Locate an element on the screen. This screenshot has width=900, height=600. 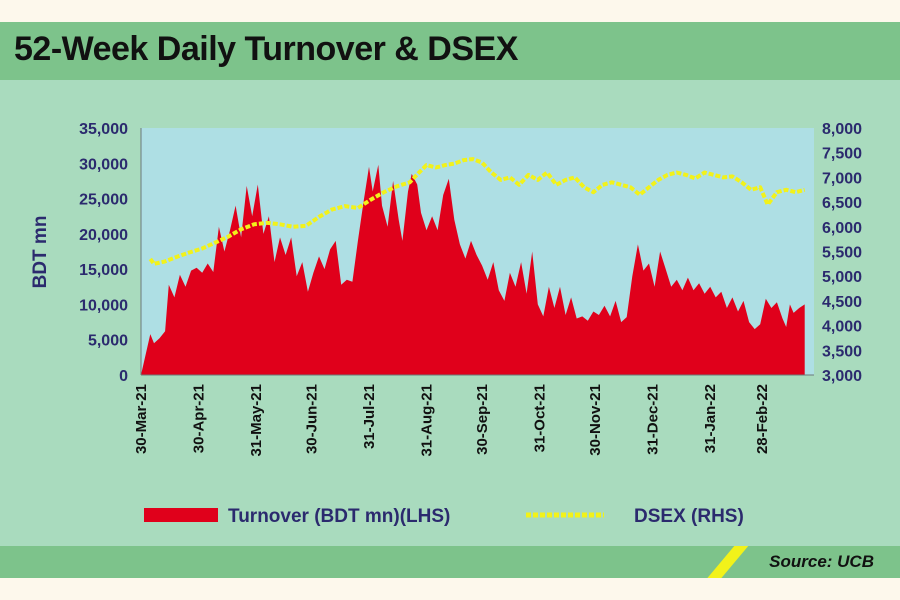
y-tick-right: 5,000 is located at coordinates (842, 277).